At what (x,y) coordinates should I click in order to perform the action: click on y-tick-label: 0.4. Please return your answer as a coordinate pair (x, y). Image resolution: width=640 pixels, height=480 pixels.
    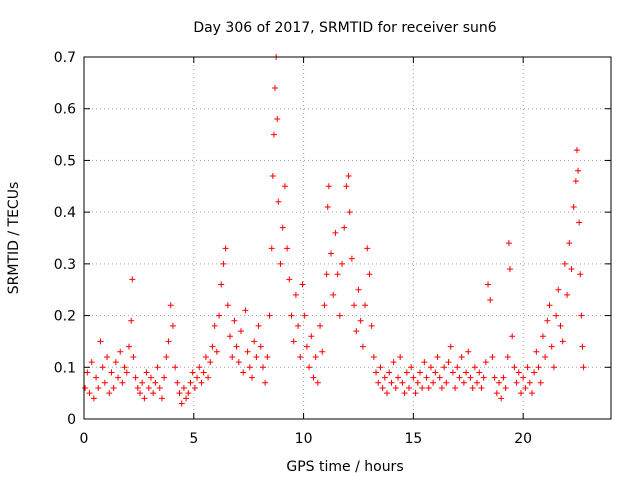
    Looking at the image, I should click on (65, 213).